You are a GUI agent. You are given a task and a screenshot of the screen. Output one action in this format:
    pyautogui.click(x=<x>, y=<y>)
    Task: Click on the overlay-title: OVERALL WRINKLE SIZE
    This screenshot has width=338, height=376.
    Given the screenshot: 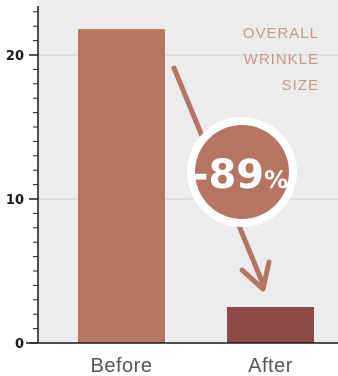 What is the action you would take?
    pyautogui.click(x=281, y=59)
    